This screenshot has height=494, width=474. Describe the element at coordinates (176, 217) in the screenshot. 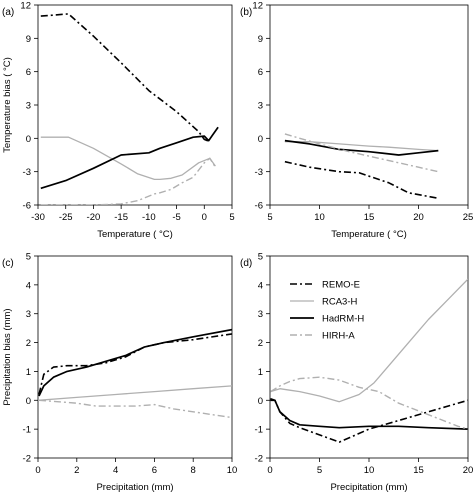

I see `x-tick-label: -5` at that location.